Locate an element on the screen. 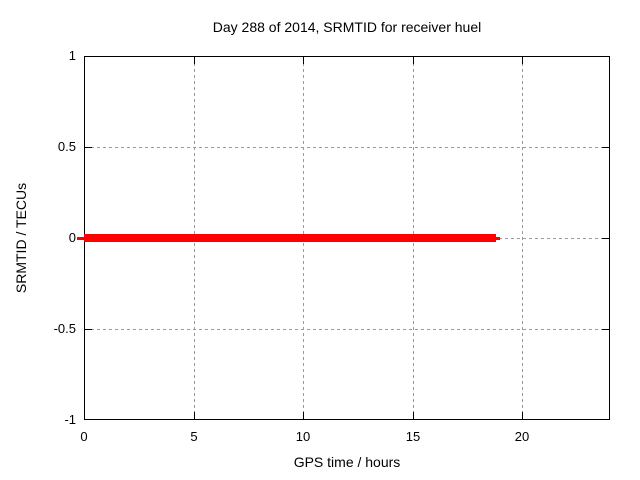 The width and height of the screenshot is (640, 480). x-tick-label: 20 is located at coordinates (522, 436).